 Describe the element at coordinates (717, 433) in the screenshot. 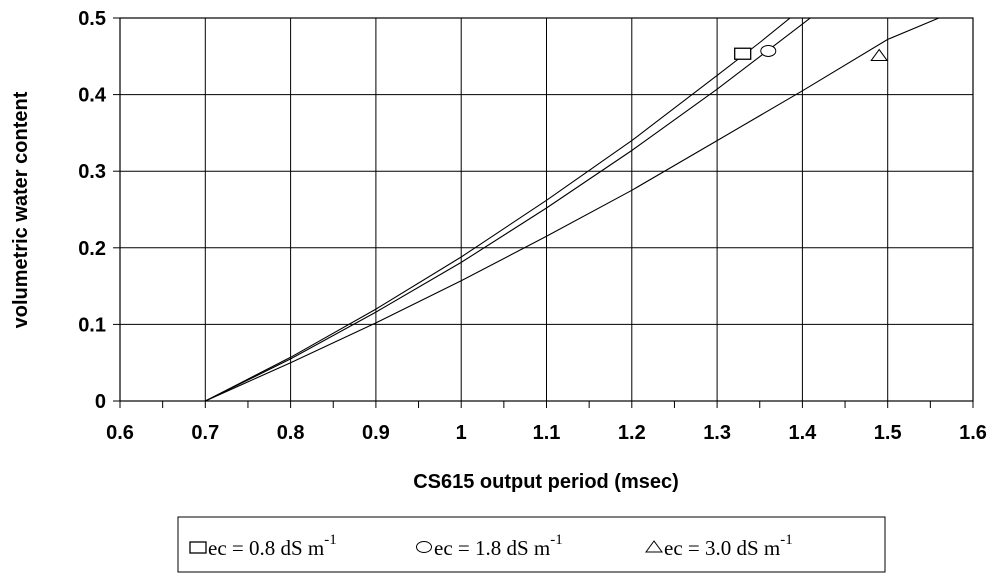

I see `x-tick-label: 1.3` at that location.